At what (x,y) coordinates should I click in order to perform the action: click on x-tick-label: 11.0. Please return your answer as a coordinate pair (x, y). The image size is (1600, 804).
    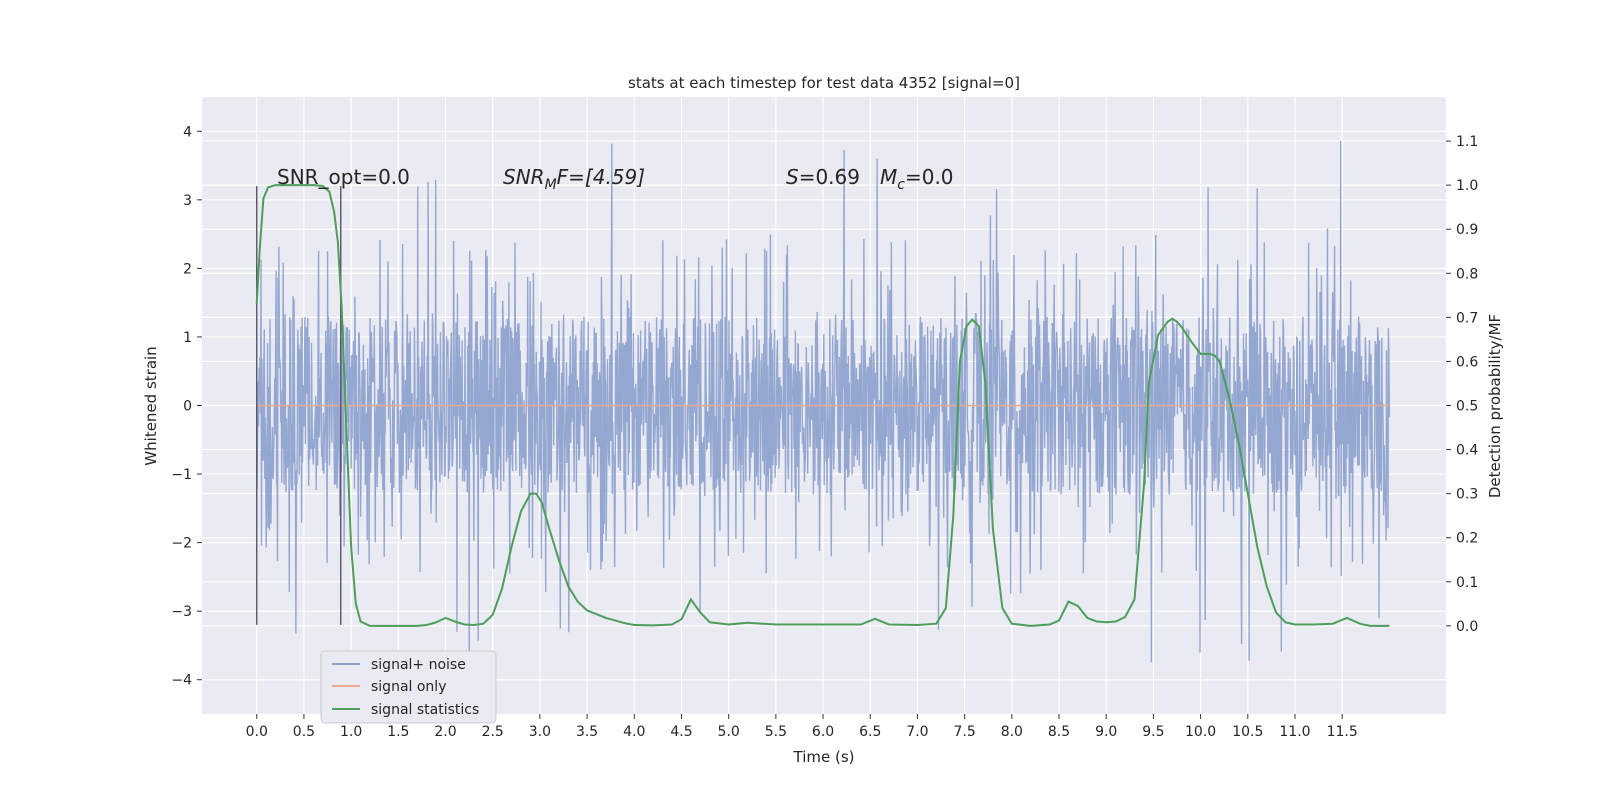
    Looking at the image, I should click on (1294, 732).